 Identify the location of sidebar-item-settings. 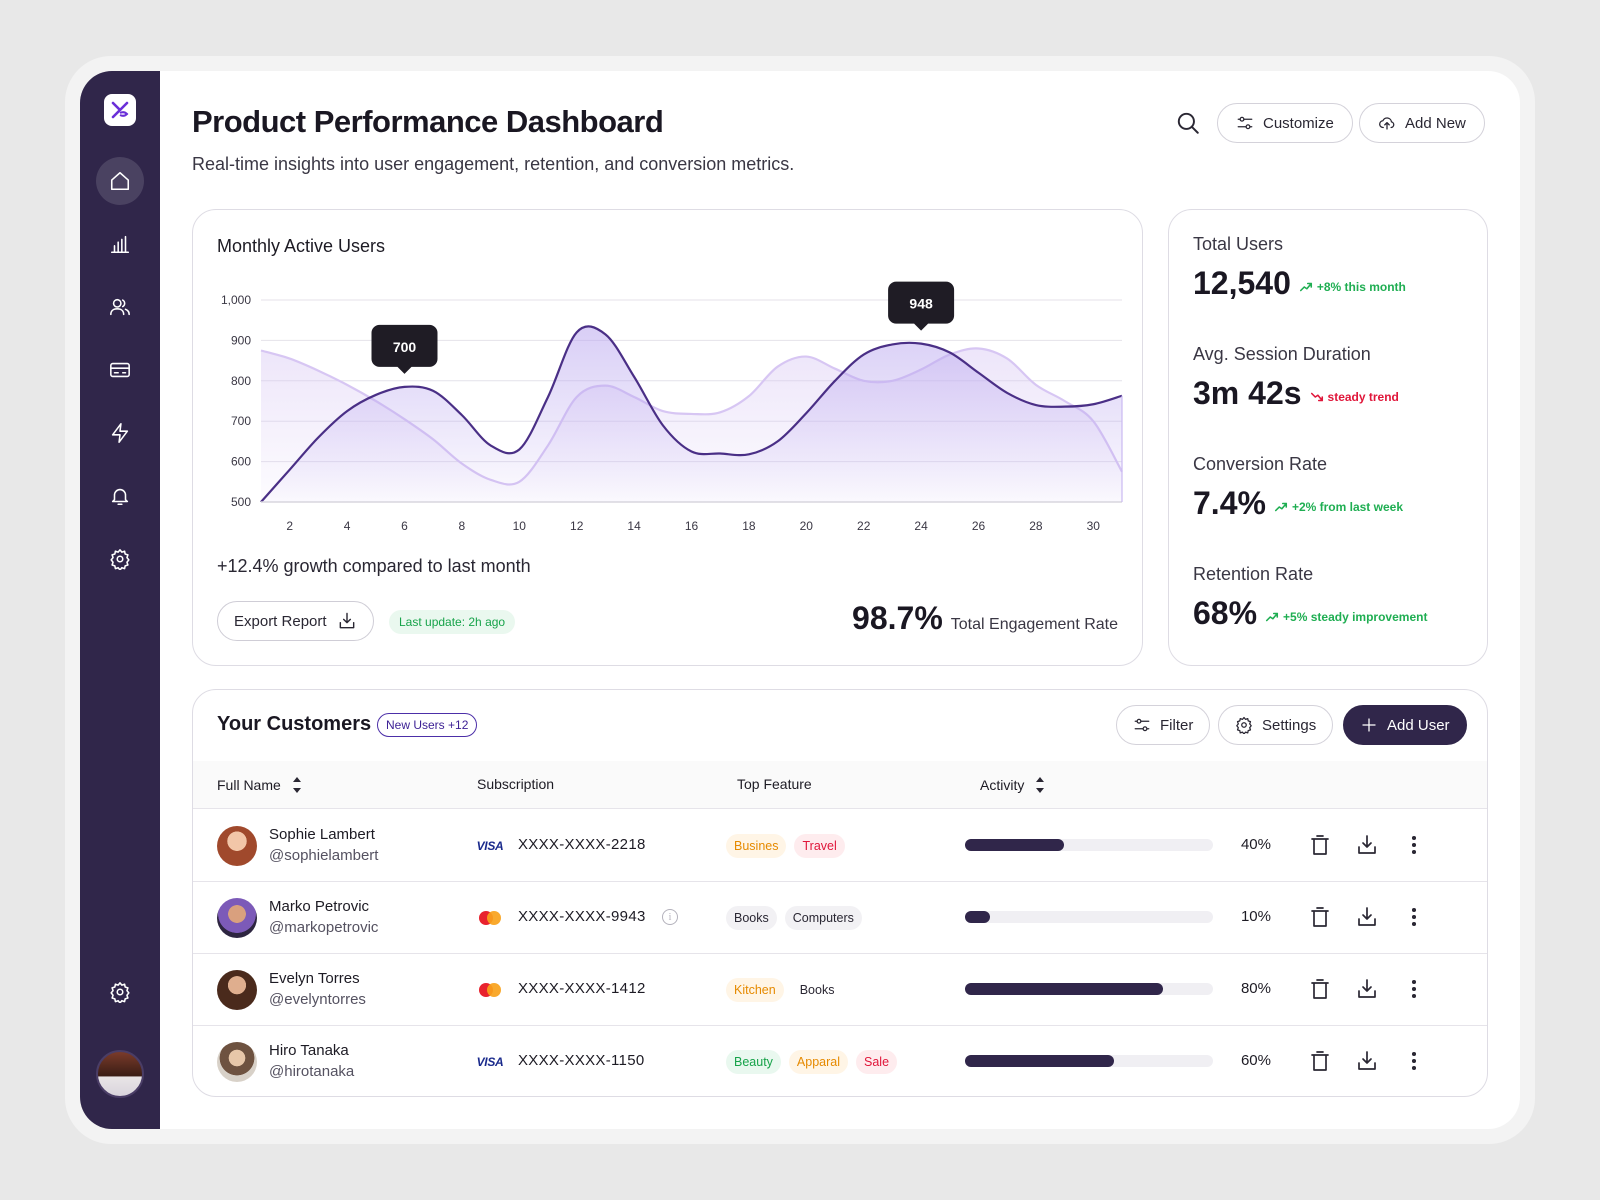
(120, 559).